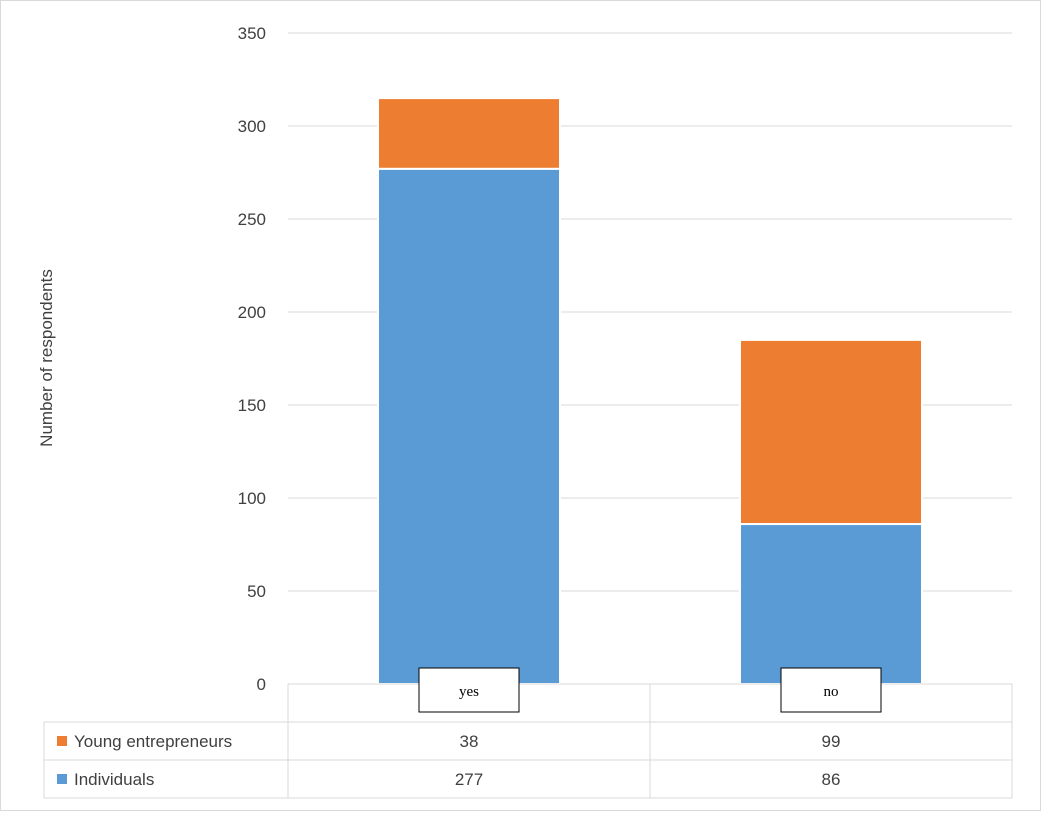 The image size is (1041, 816). Describe the element at coordinates (46, 358) in the screenshot. I see `y-axis-label: Number of respondents` at that location.